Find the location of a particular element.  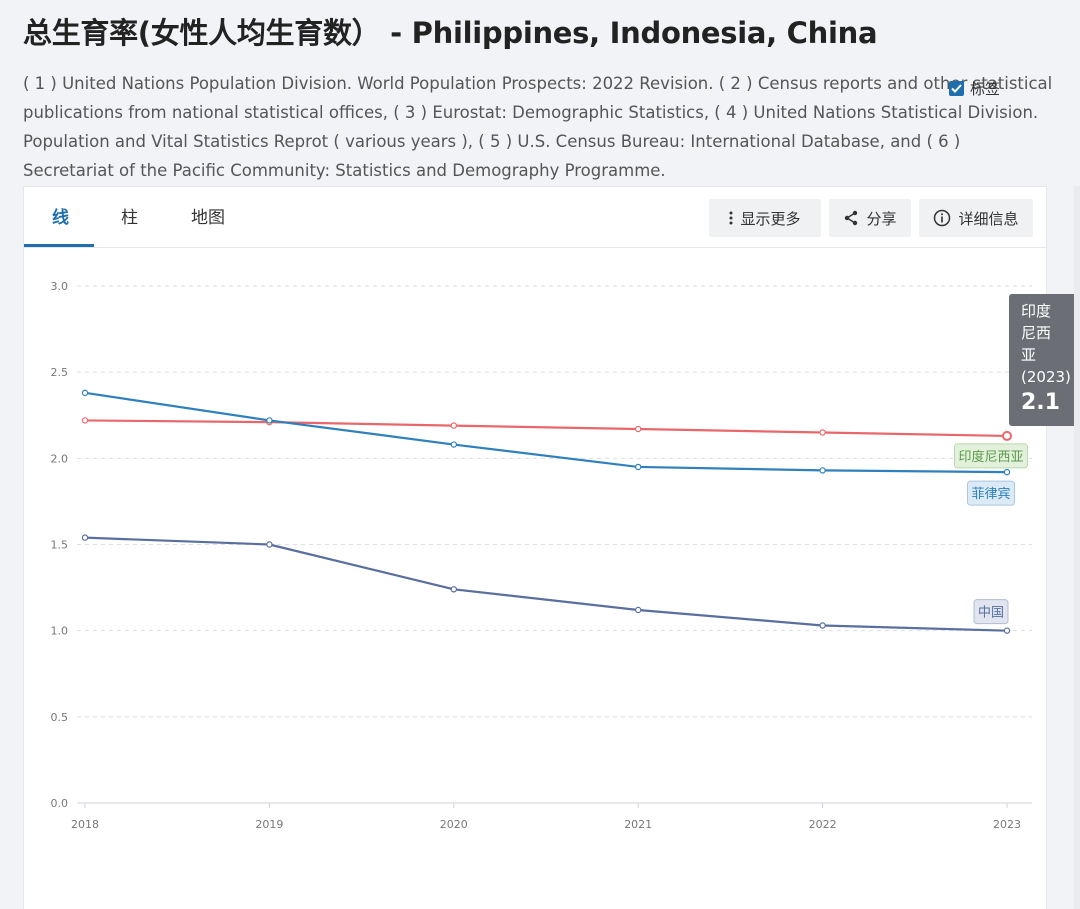

series-end-label-text: 菲律宾 is located at coordinates (990, 494).